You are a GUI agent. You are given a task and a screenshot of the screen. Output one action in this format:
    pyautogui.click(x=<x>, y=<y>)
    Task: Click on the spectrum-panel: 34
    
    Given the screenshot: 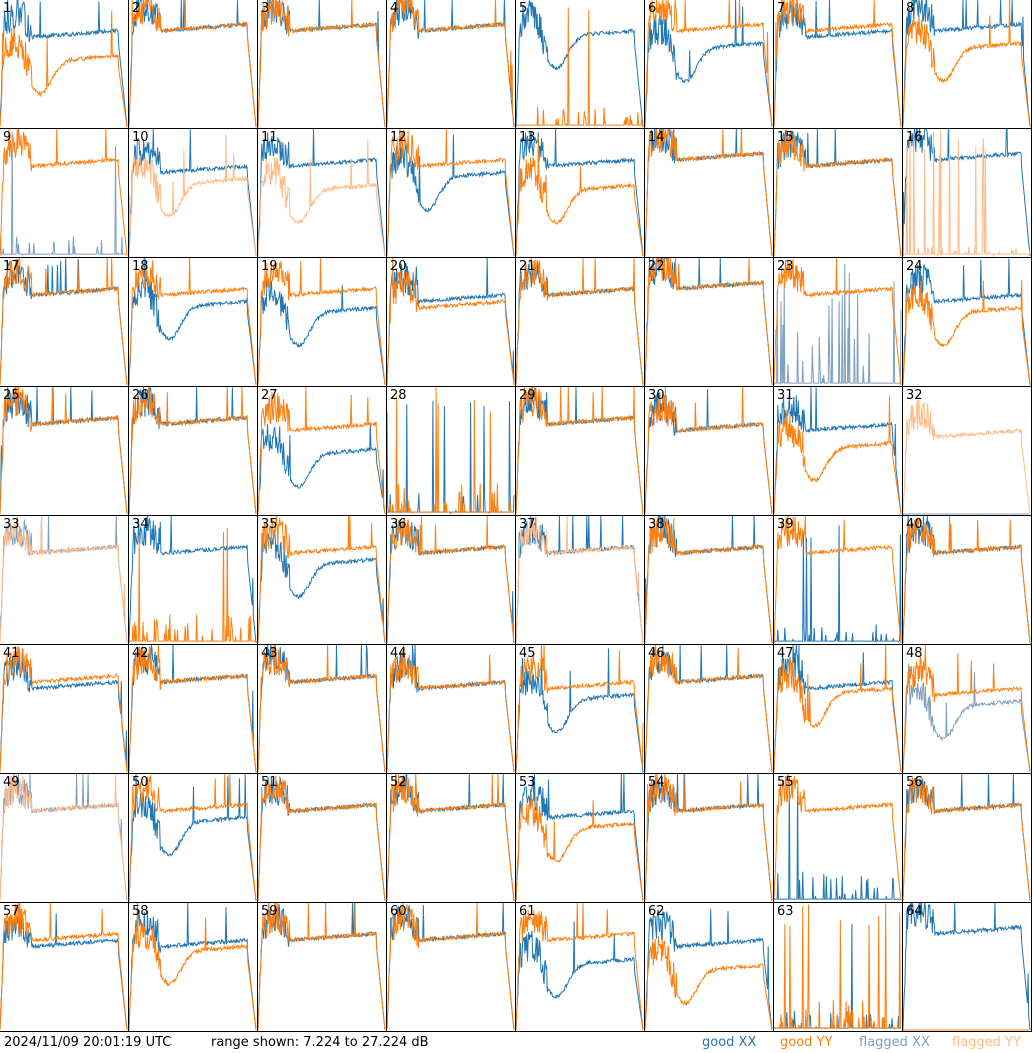 What is the action you would take?
    pyautogui.click(x=193, y=580)
    